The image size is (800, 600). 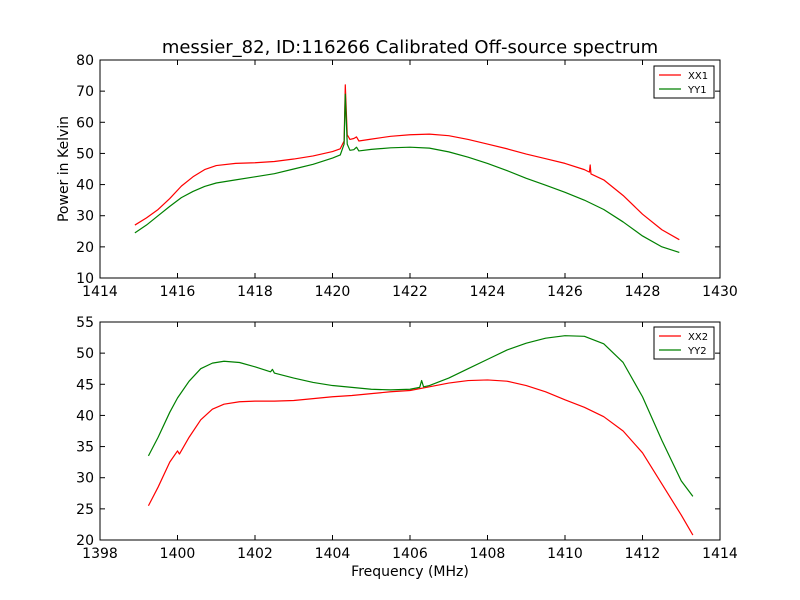 What do you see at coordinates (720, 554) in the screenshot?
I see `bottom-chart-xtick-label: 1414` at bounding box center [720, 554].